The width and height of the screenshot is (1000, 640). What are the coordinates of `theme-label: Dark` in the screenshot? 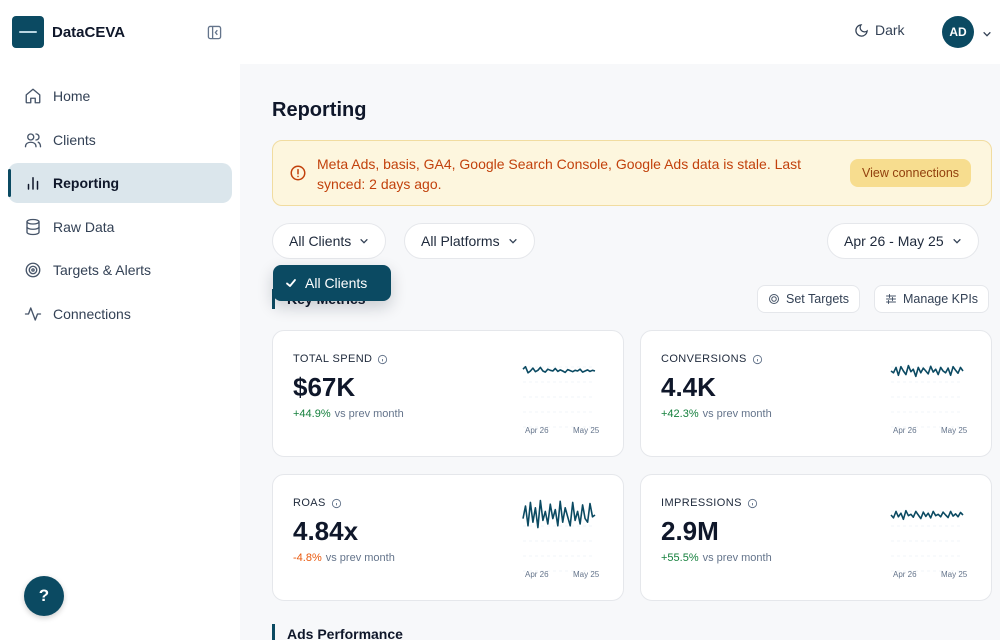 It's located at (890, 30).